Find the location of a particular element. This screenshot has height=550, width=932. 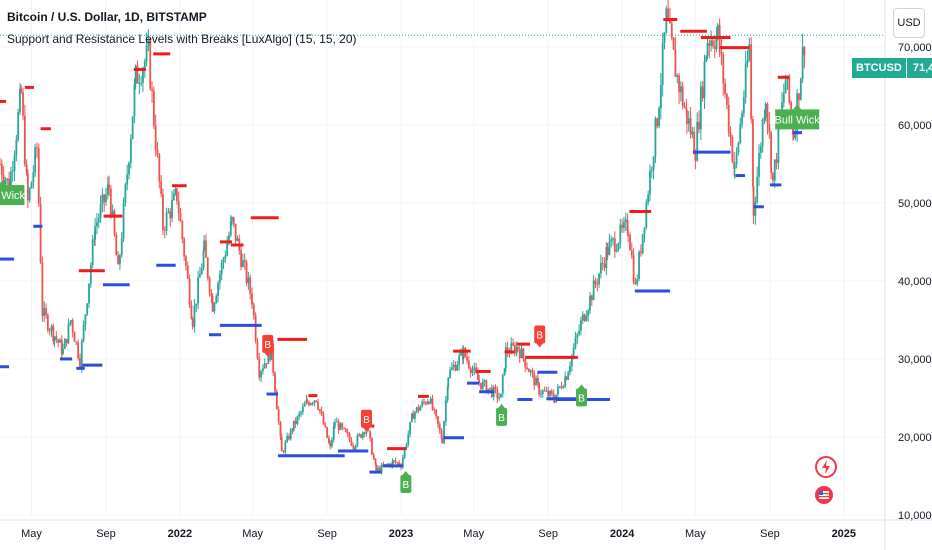

currency-button: USD is located at coordinates (909, 23).